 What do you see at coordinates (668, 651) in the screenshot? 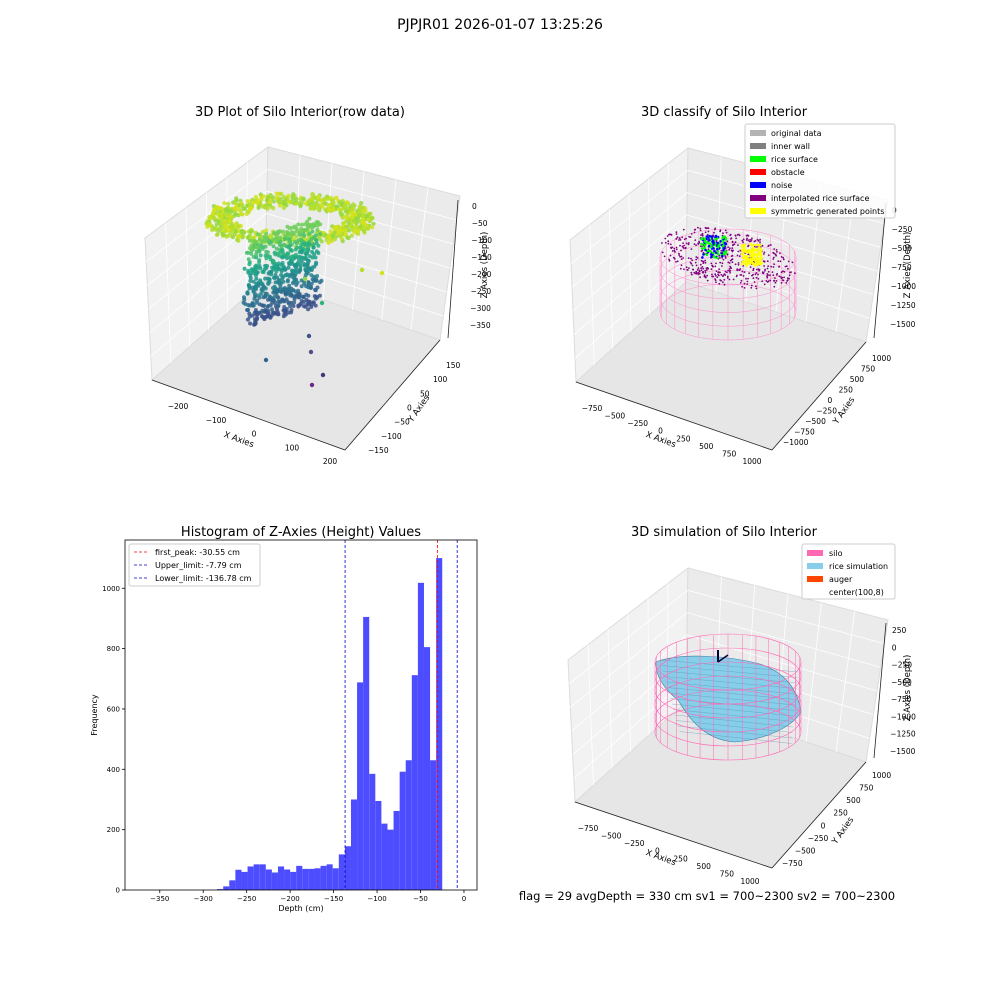
I see `grid-line` at bounding box center [668, 651].